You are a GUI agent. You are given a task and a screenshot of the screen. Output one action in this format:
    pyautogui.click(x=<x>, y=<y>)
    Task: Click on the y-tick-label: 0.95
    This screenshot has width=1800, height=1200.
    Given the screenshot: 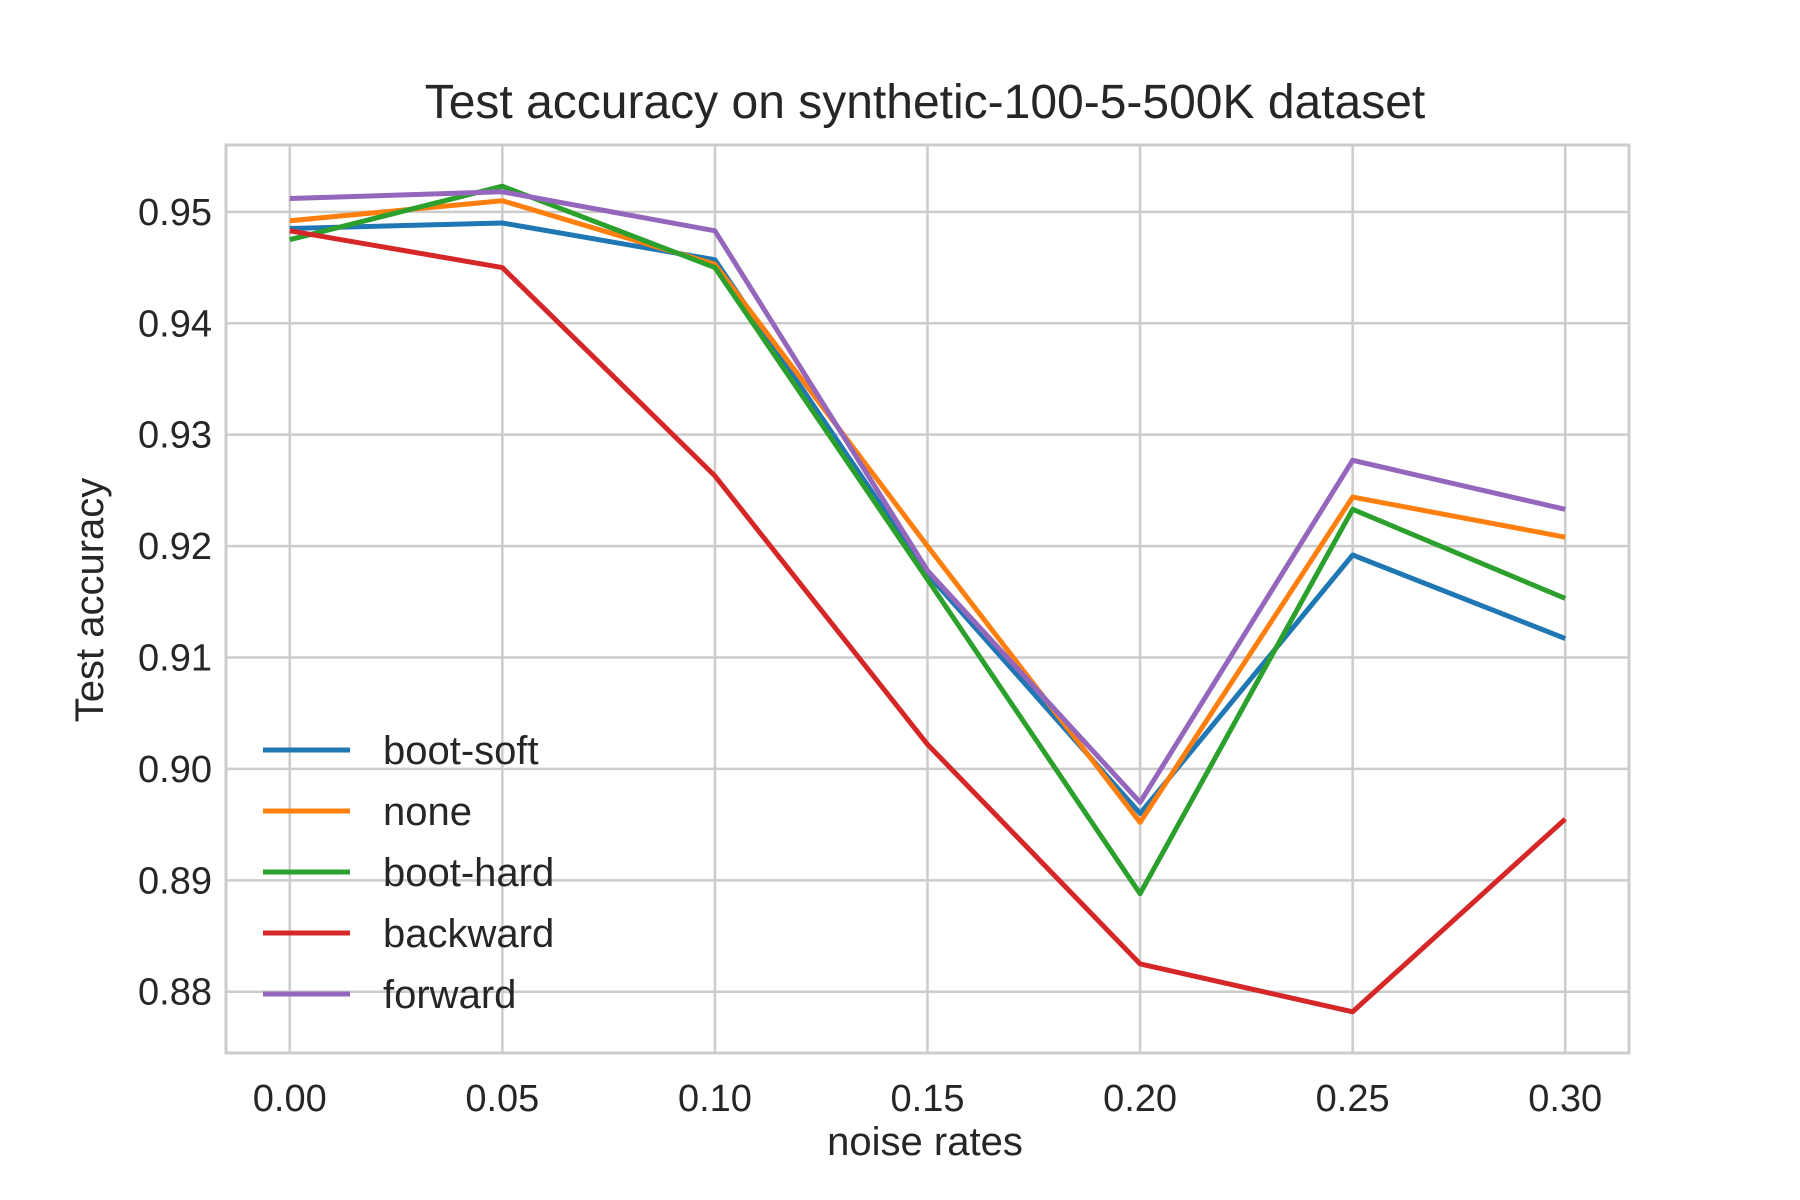 What is the action you would take?
    pyautogui.click(x=175, y=213)
    